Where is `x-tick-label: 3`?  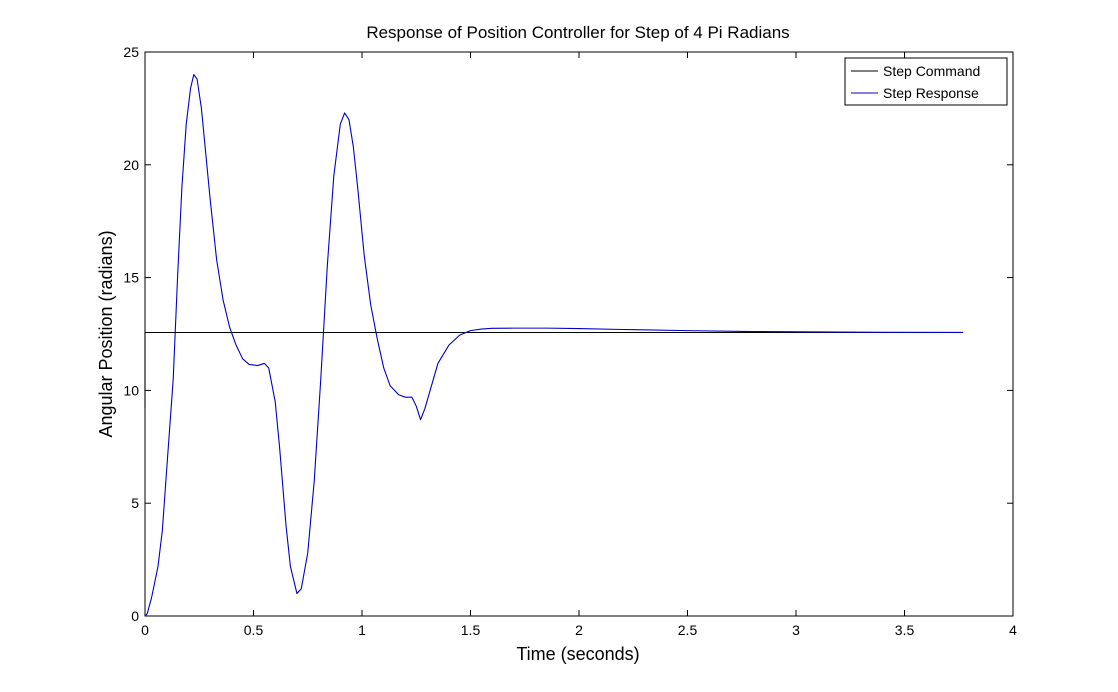 x-tick-label: 3 is located at coordinates (796, 630).